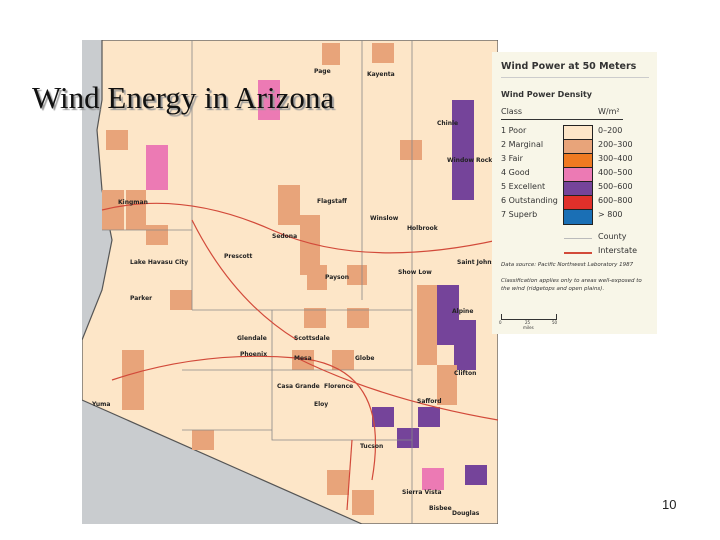 The height and width of the screenshot is (540, 720). I want to click on city-label: Phoenix, so click(253, 354).